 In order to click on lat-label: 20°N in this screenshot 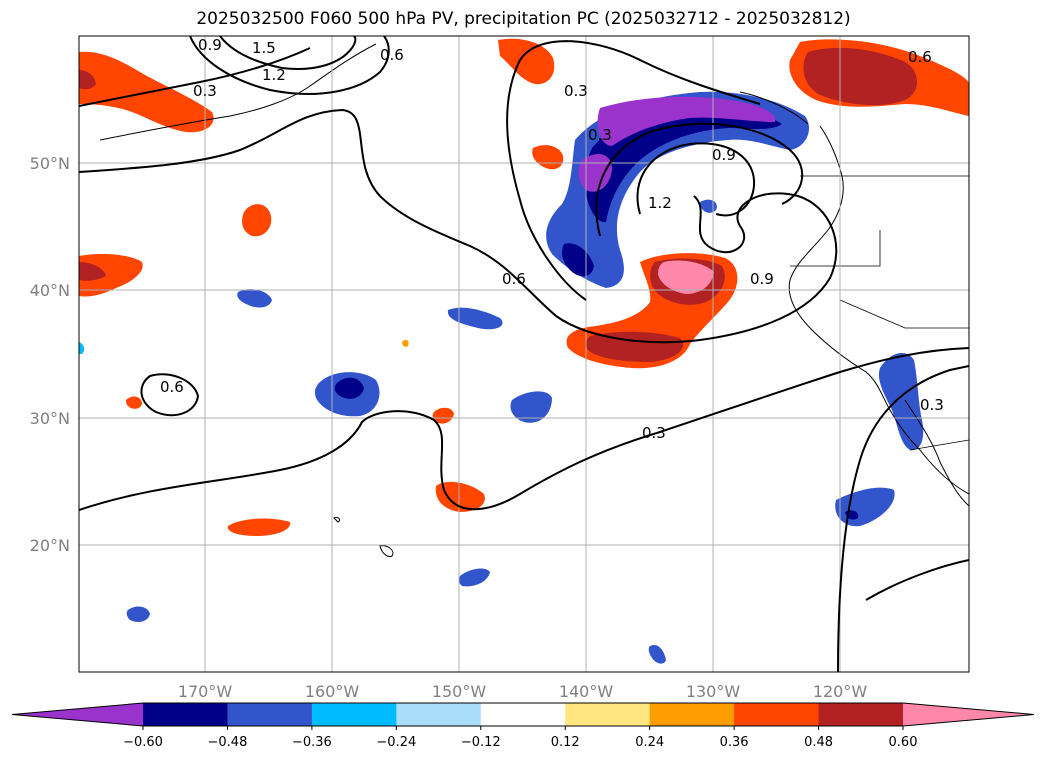, I will do `click(50, 545)`.